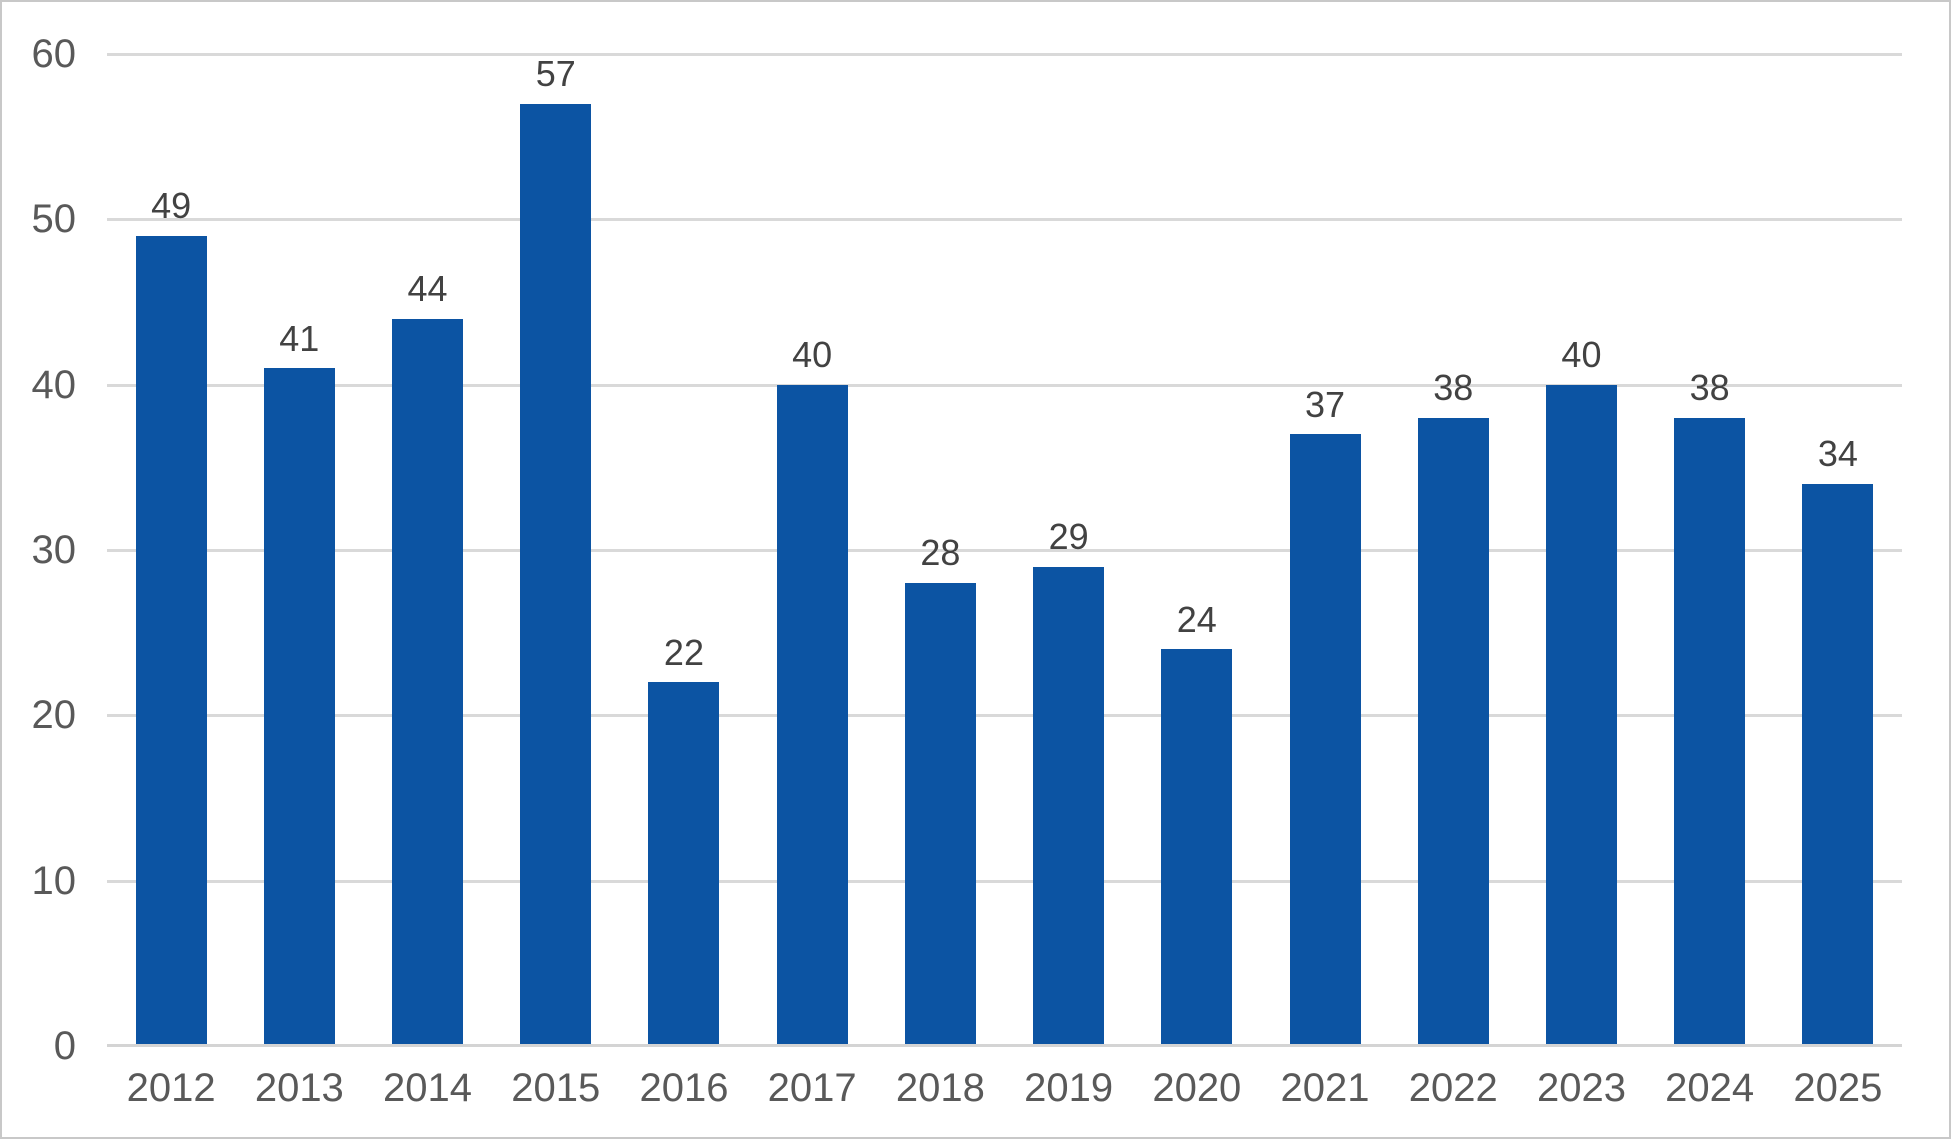 The image size is (1951, 1139). Describe the element at coordinates (299, 681) in the screenshot. I see `bar-2013: 41` at that location.